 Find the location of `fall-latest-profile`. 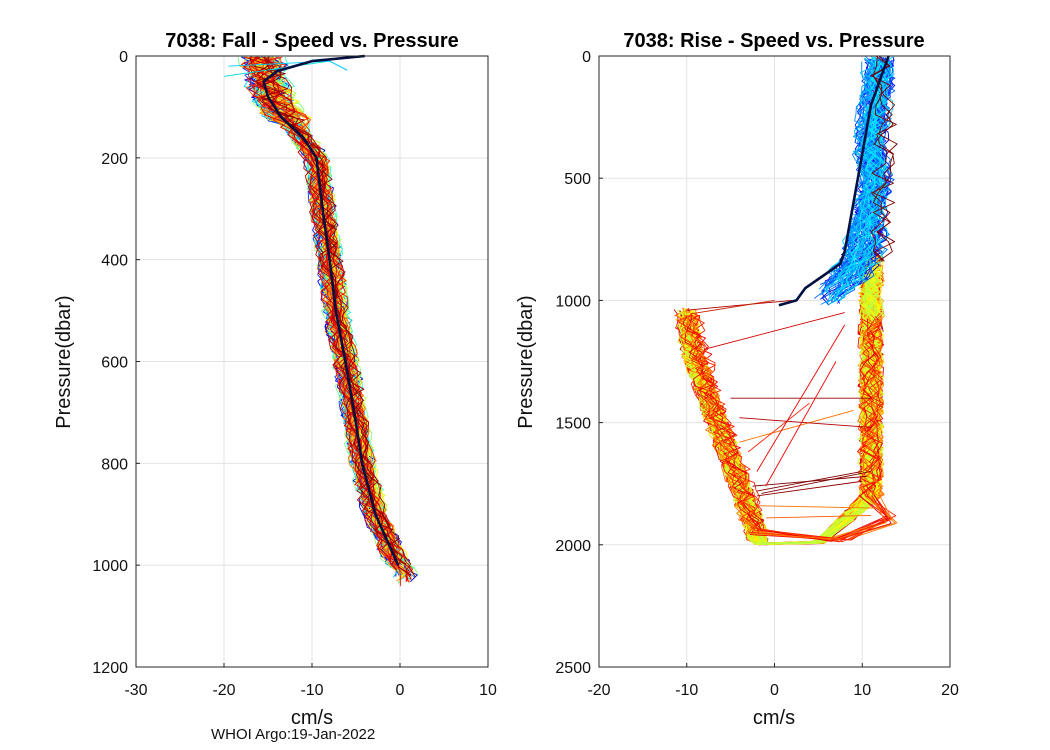

fall-latest-profile is located at coordinates (331, 310).